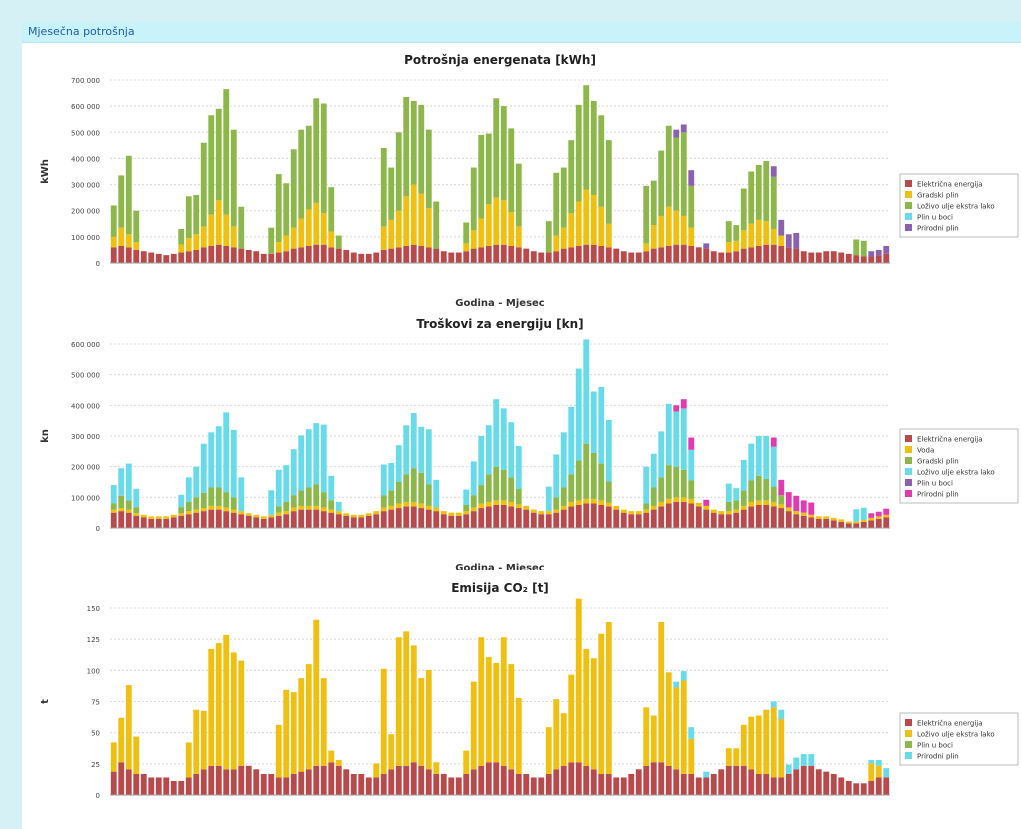 This screenshot has width=1021, height=829. I want to click on y-tick-label: 150, so click(93, 609).